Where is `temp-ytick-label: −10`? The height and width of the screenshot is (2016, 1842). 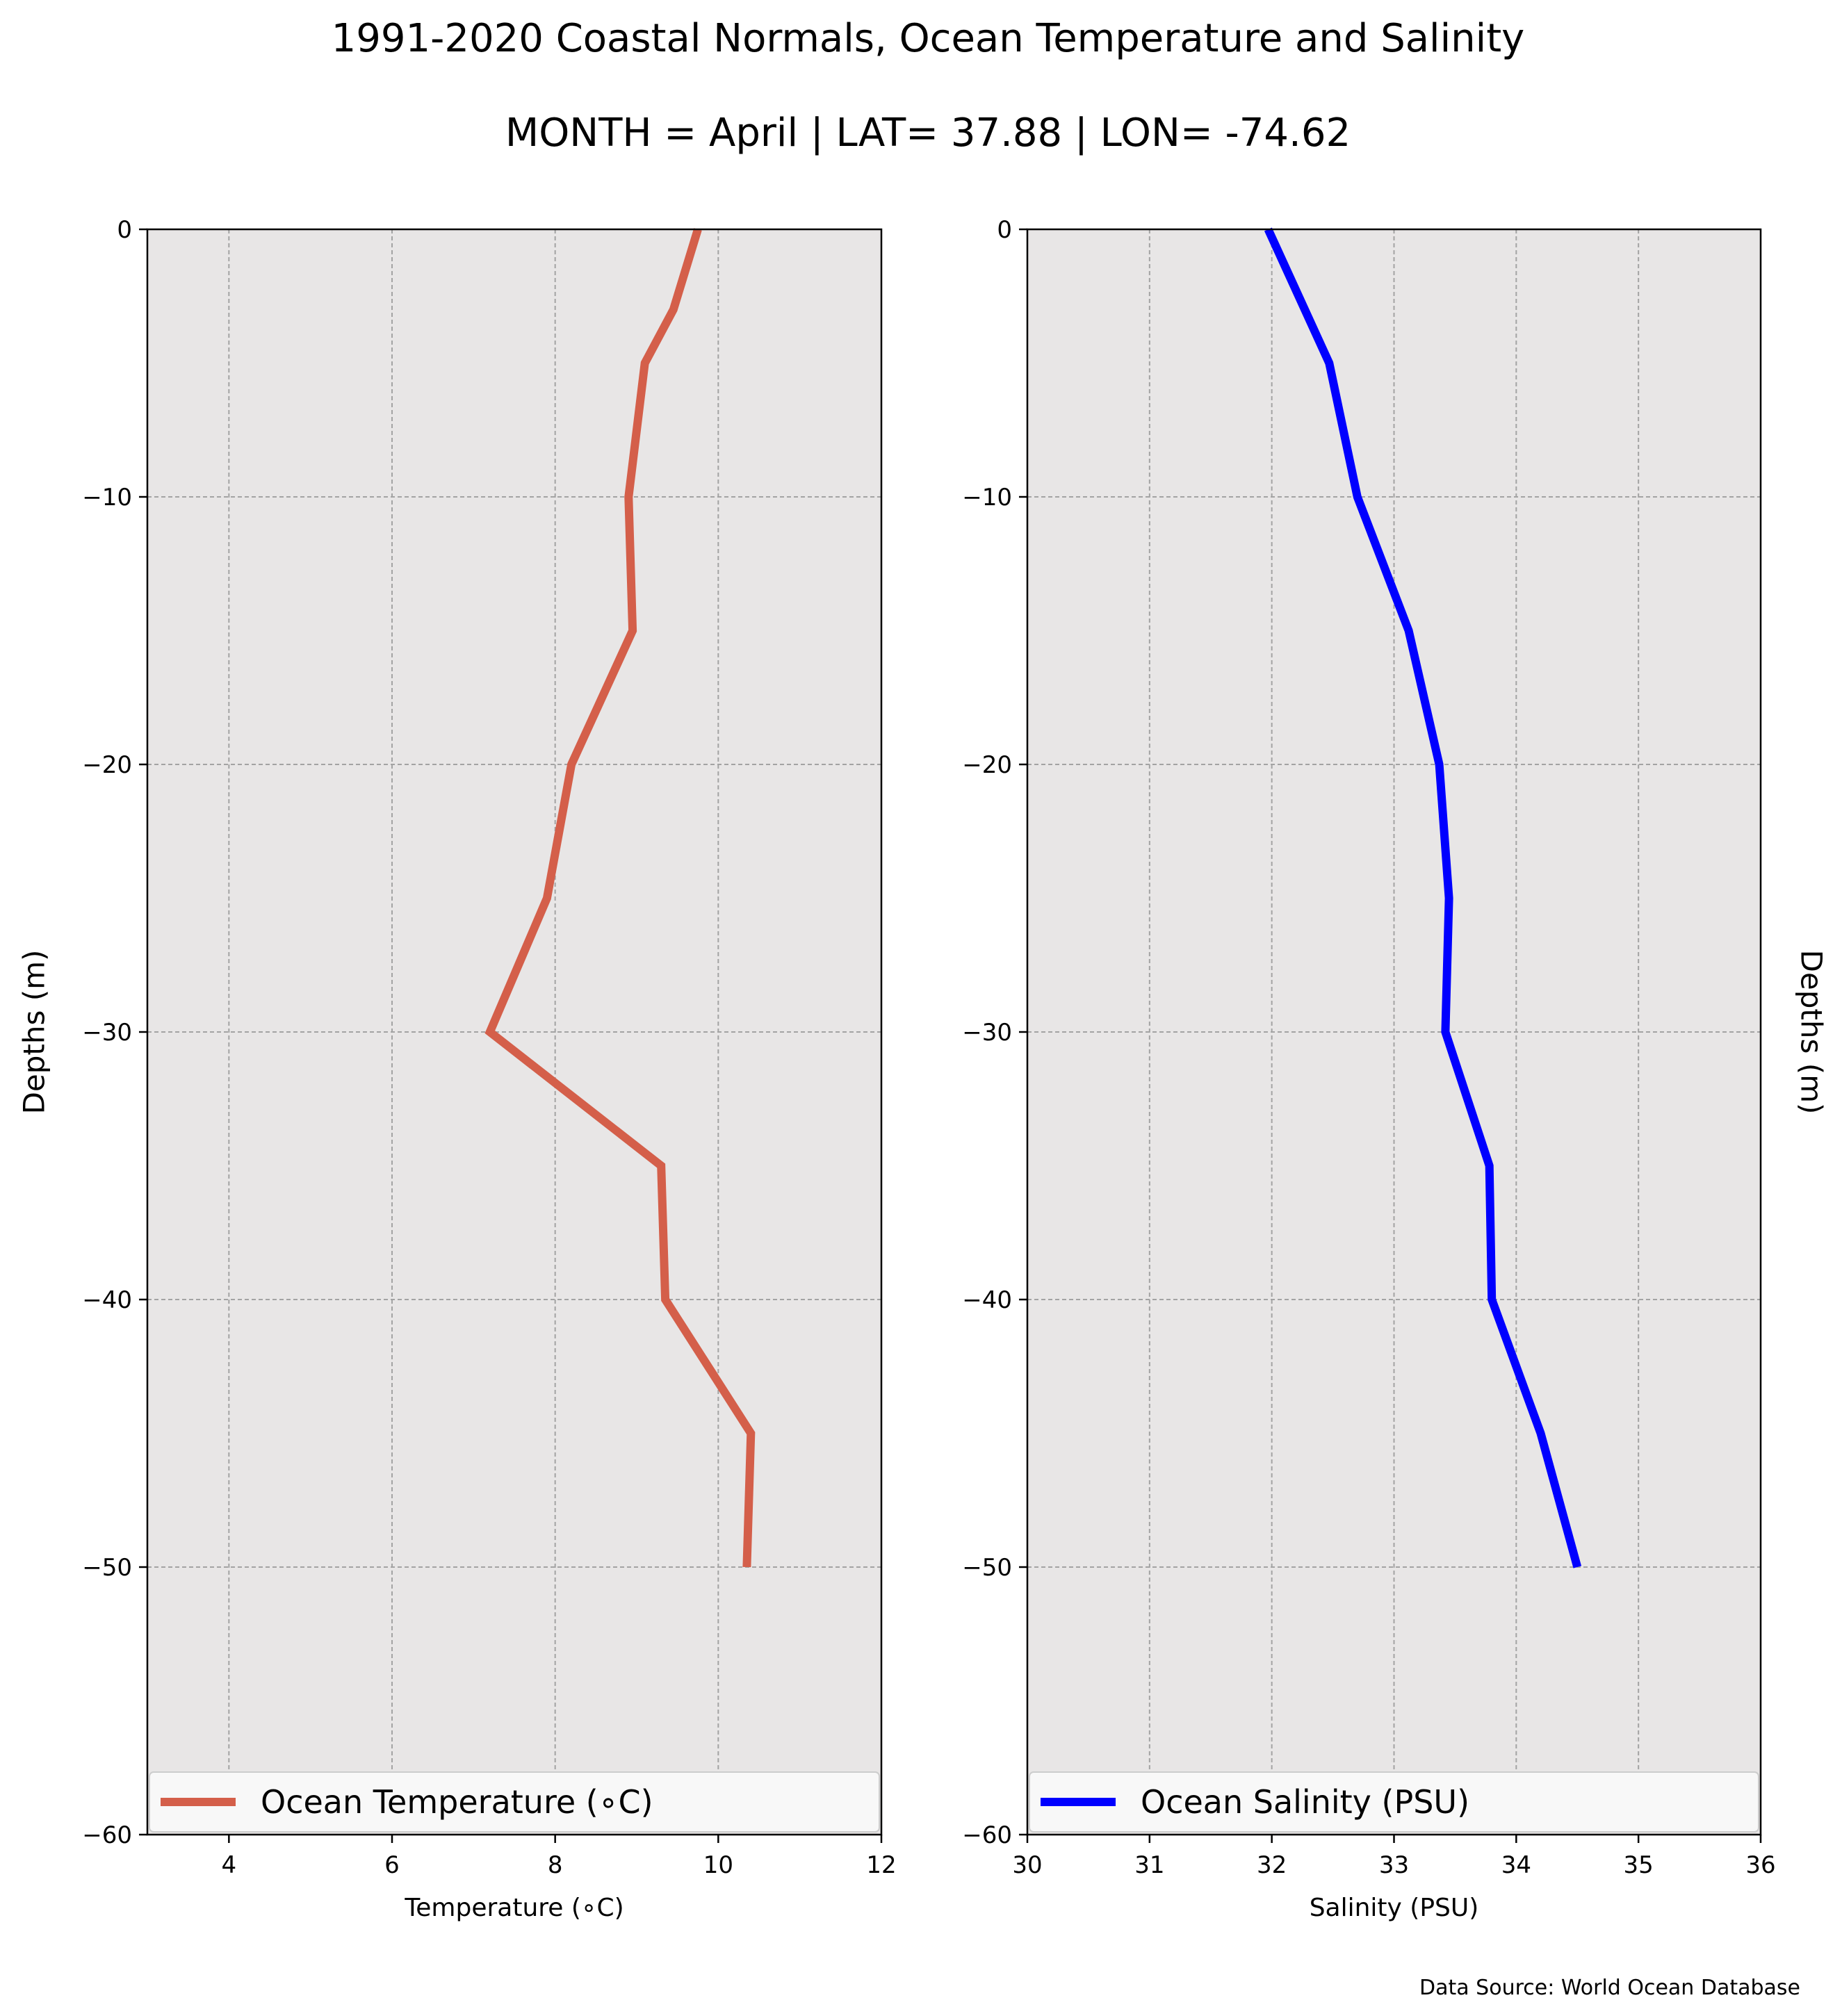
temp-ytick-label: −10 is located at coordinates (107, 498).